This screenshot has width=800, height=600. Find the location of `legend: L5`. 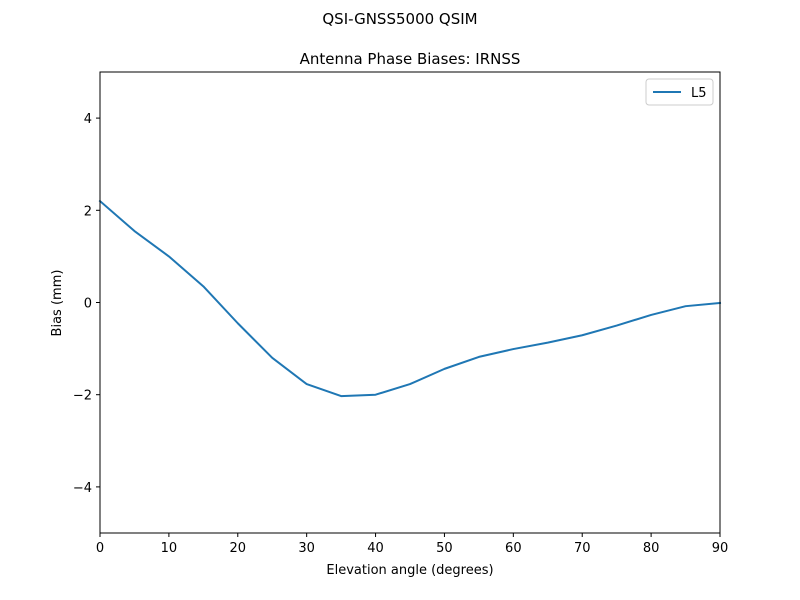

legend: L5 is located at coordinates (679, 92).